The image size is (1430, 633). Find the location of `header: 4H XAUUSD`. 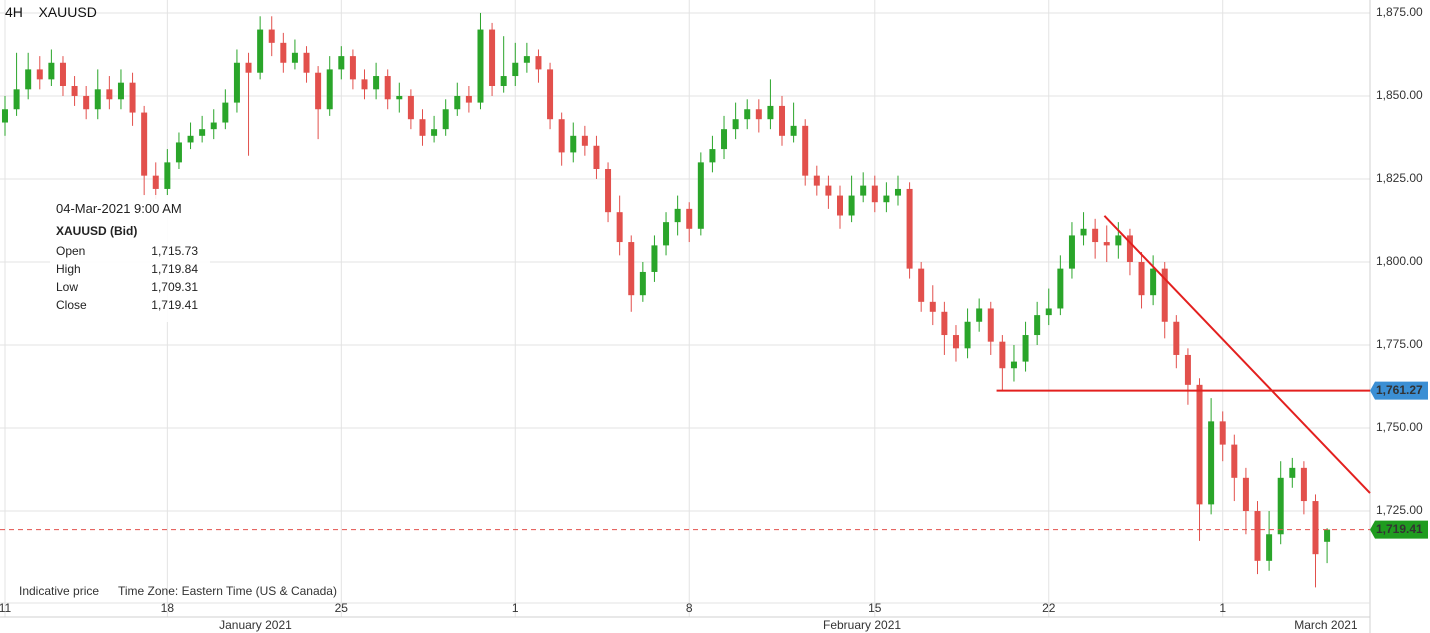

header: 4H XAUUSD is located at coordinates (51, 12).